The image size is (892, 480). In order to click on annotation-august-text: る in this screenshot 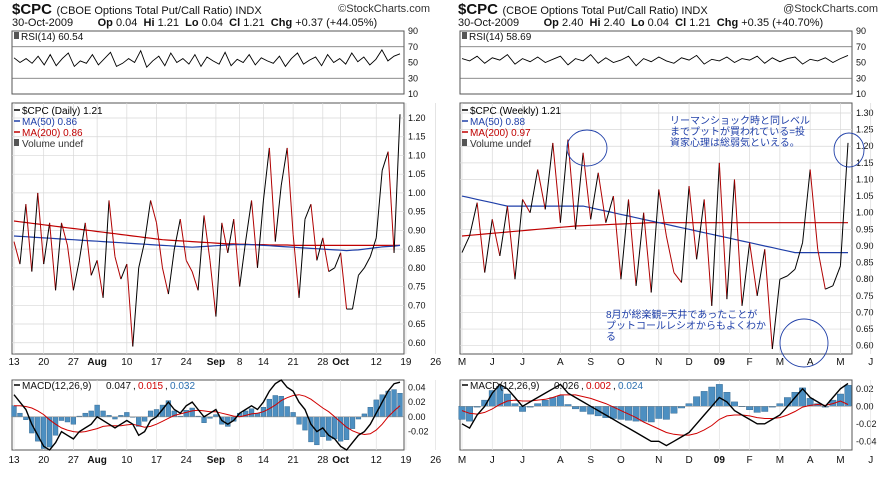, I will do `click(611, 337)`.